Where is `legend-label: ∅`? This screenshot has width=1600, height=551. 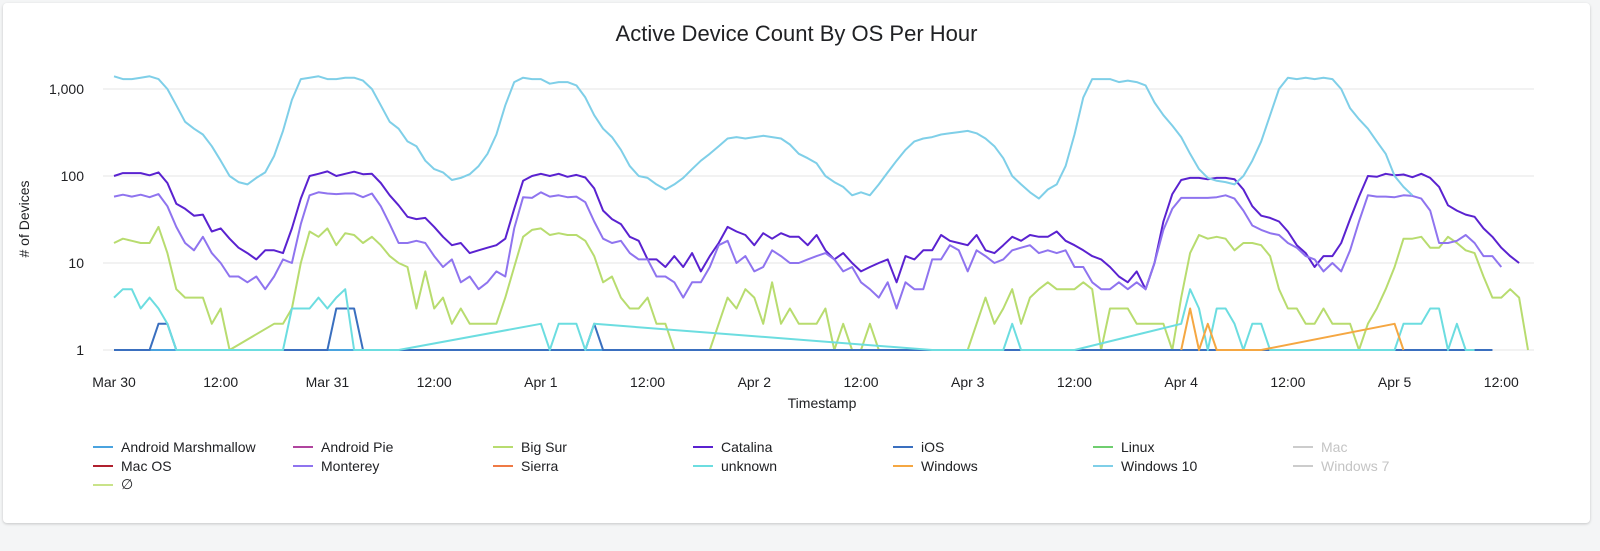
legend-label: ∅ is located at coordinates (127, 484).